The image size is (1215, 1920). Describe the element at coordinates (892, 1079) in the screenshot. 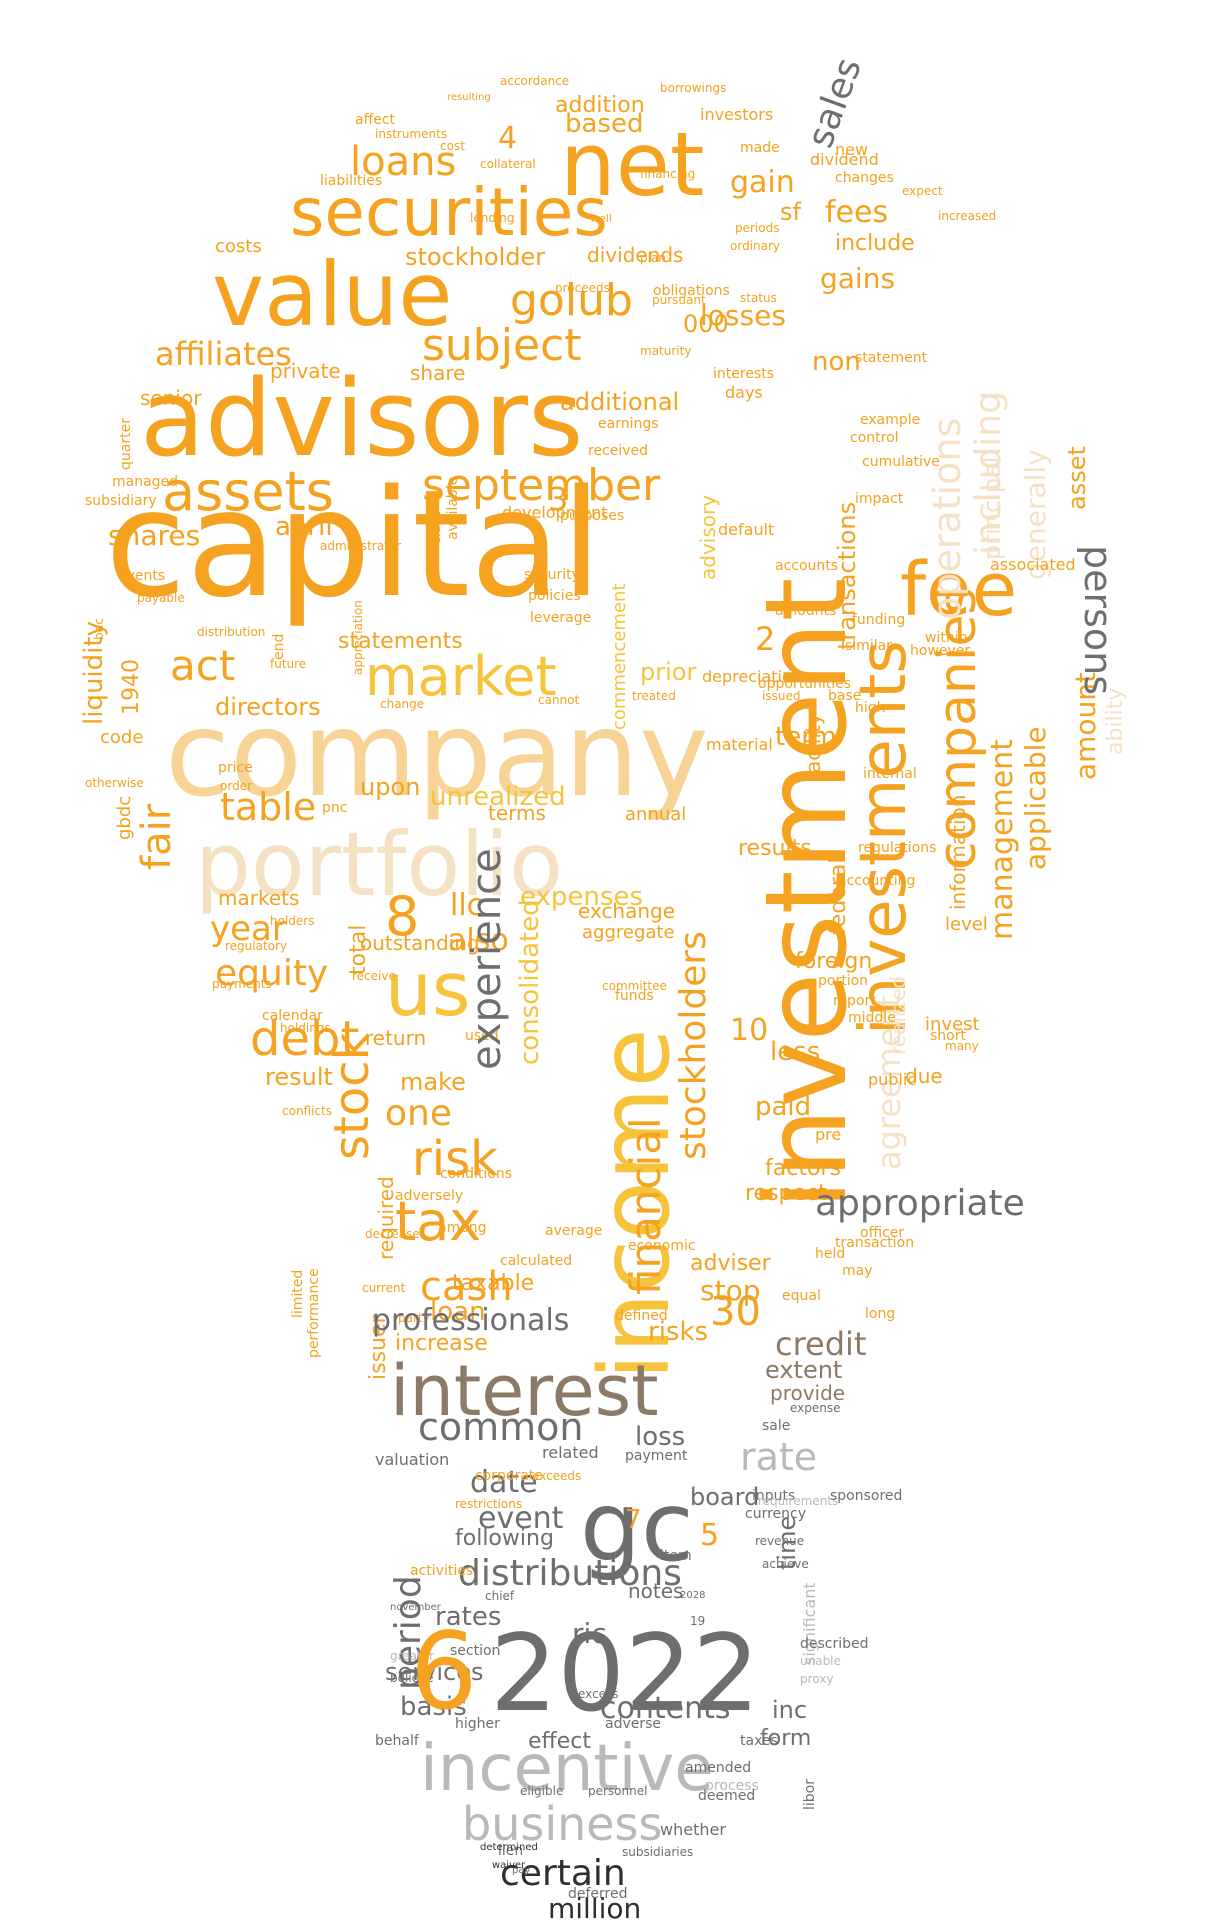

I see `cloud-word: public` at that location.